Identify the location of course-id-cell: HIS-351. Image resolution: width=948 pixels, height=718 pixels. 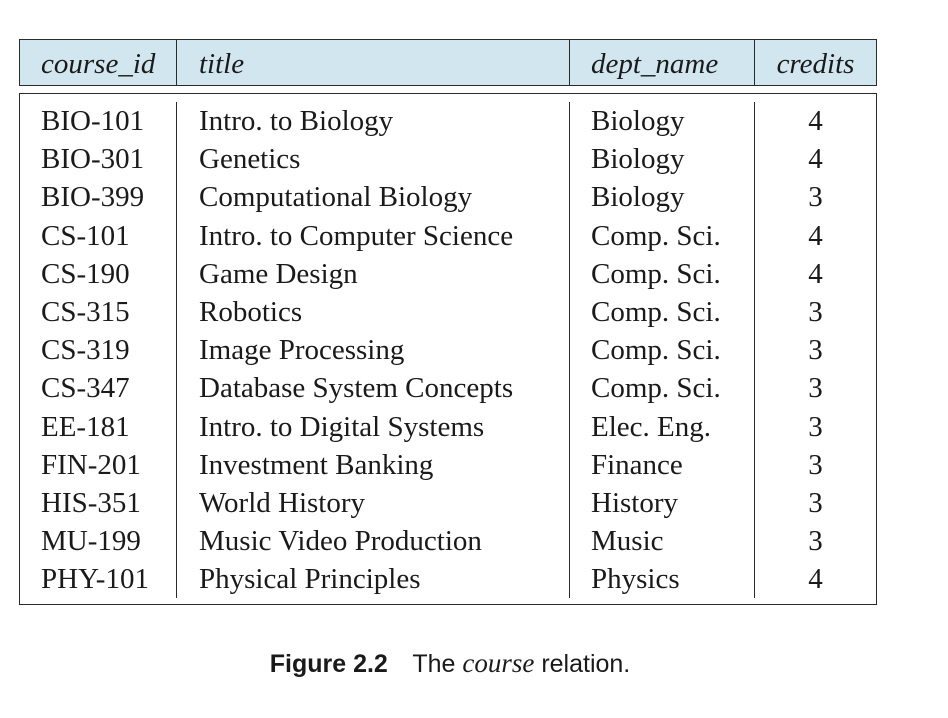
(91, 502).